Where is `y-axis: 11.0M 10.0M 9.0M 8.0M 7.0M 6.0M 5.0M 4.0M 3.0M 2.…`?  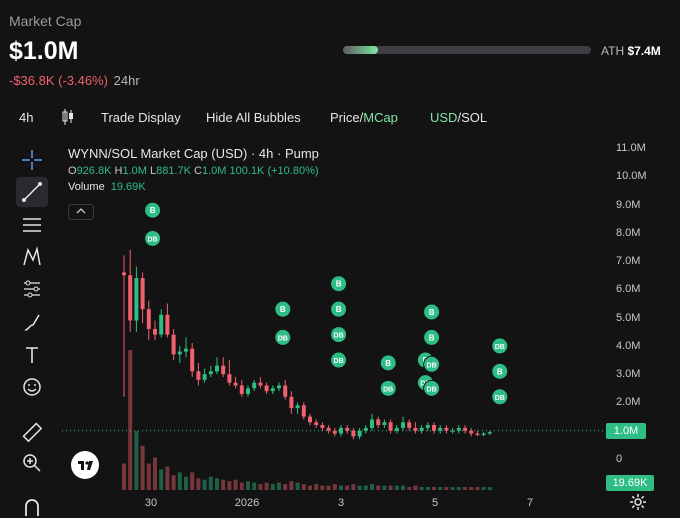 y-axis: 11.0M 10.0M 9.0M 8.0M 7.0M 6.0M 5.0M 4.0M 3.0M 2.… is located at coordinates (645, 315).